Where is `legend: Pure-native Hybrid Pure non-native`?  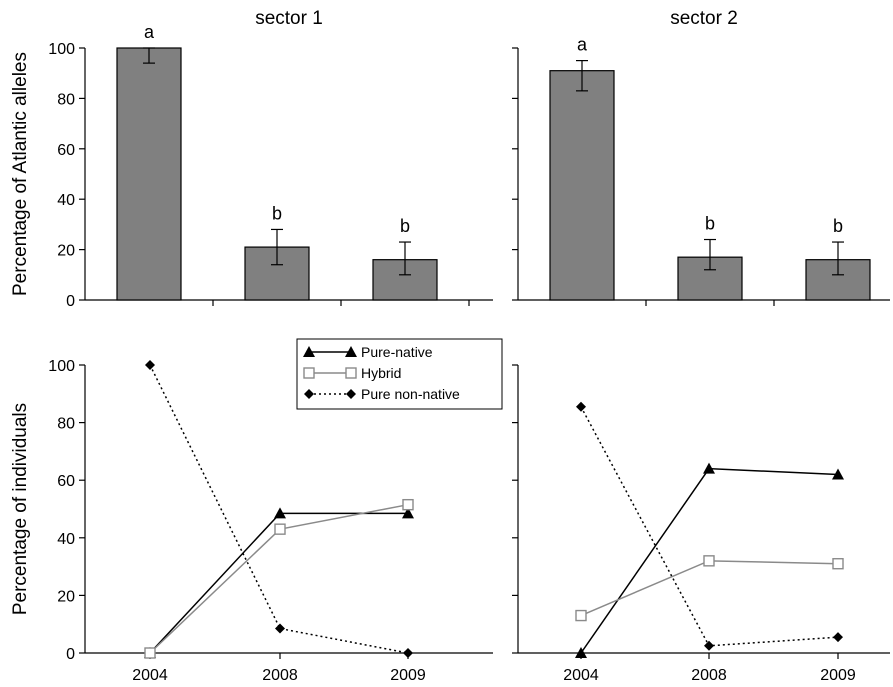
legend: Pure-native Hybrid Pure non-native is located at coordinates (399, 374).